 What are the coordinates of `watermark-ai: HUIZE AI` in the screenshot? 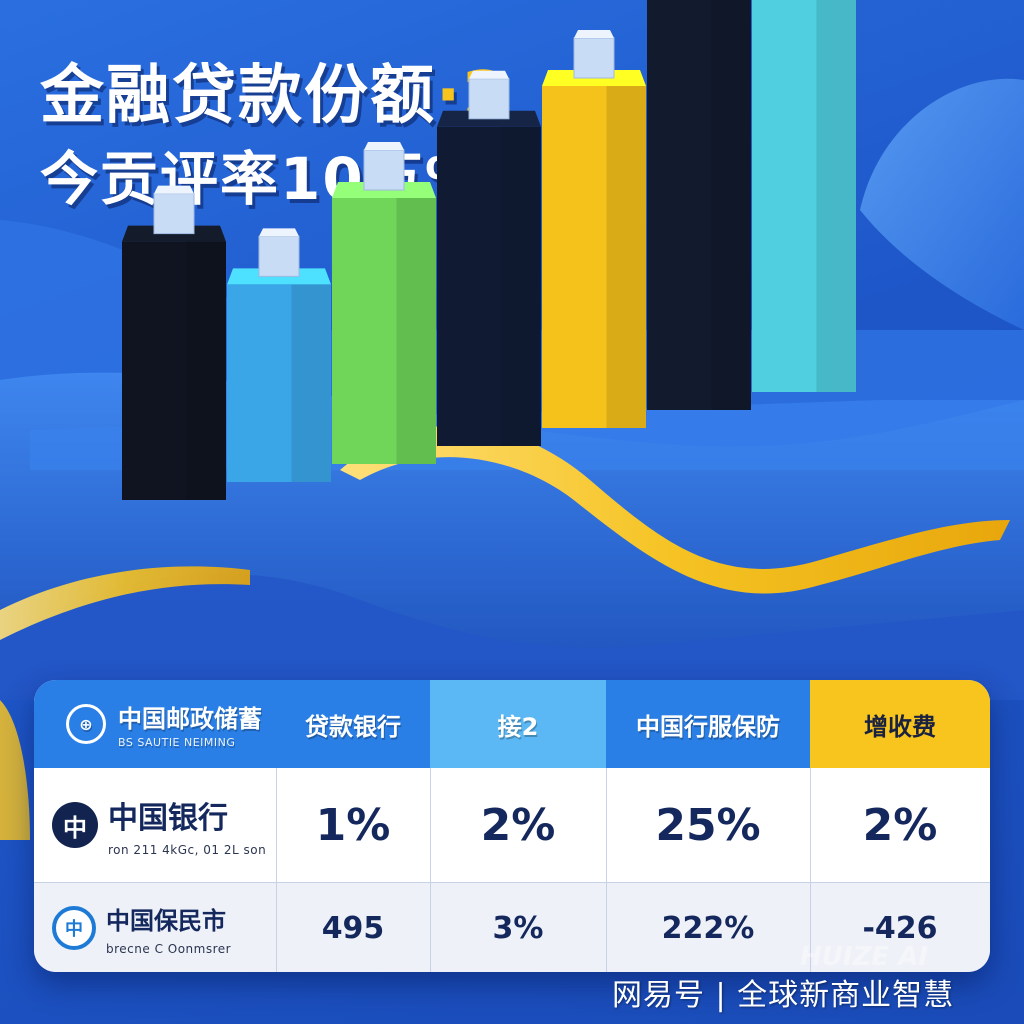 It's located at (864, 957).